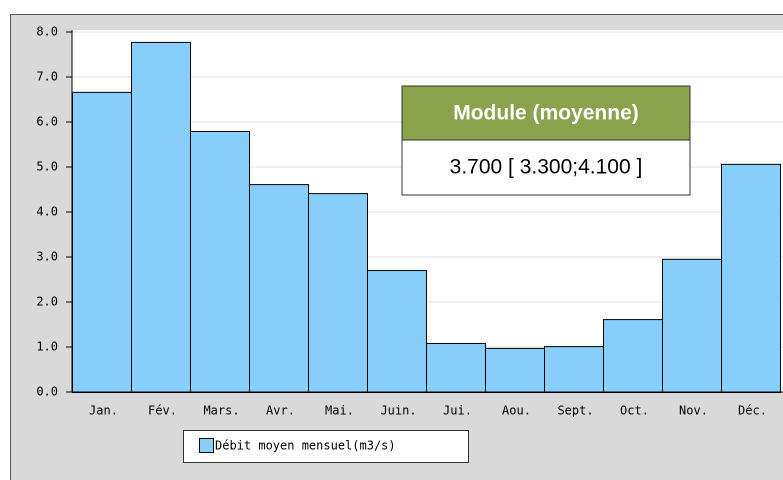 The image size is (783, 480). What do you see at coordinates (103, 411) in the screenshot?
I see `x-tick-label: Jan.` at bounding box center [103, 411].